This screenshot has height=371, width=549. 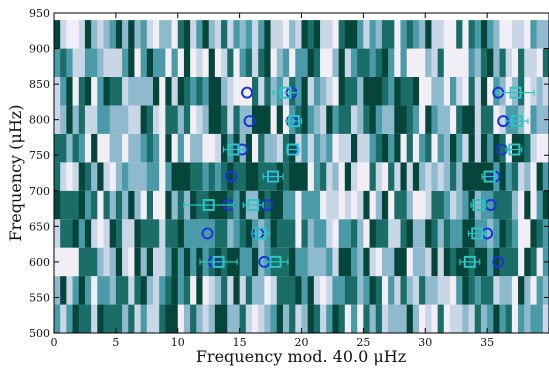 I want to click on x-tick-label: 30, so click(x=425, y=342).